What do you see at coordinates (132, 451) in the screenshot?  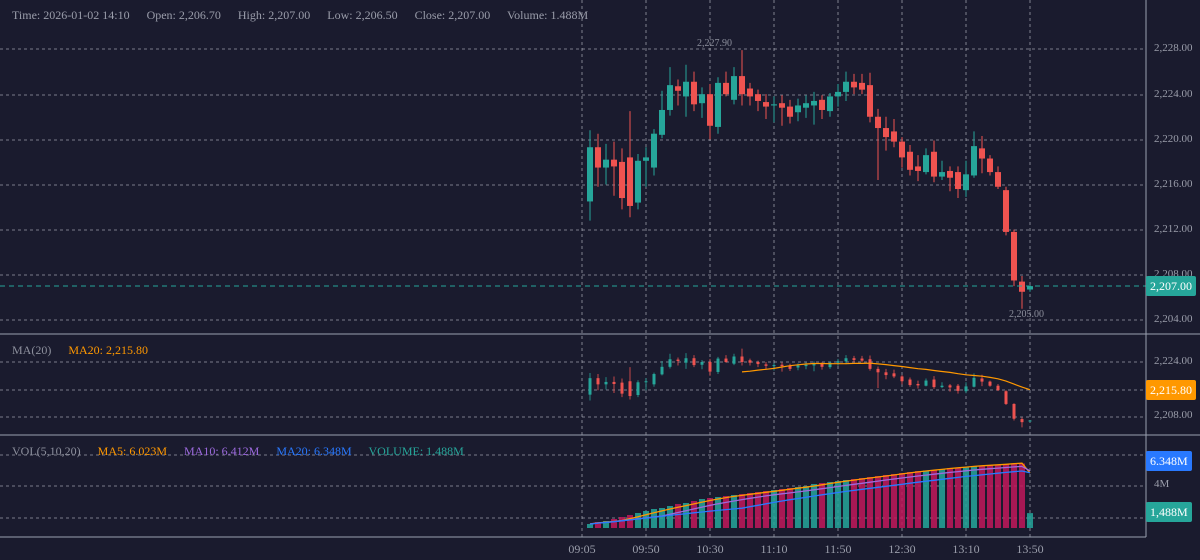 I see `vol-ma5-label: MA5: 6.023M` at bounding box center [132, 451].